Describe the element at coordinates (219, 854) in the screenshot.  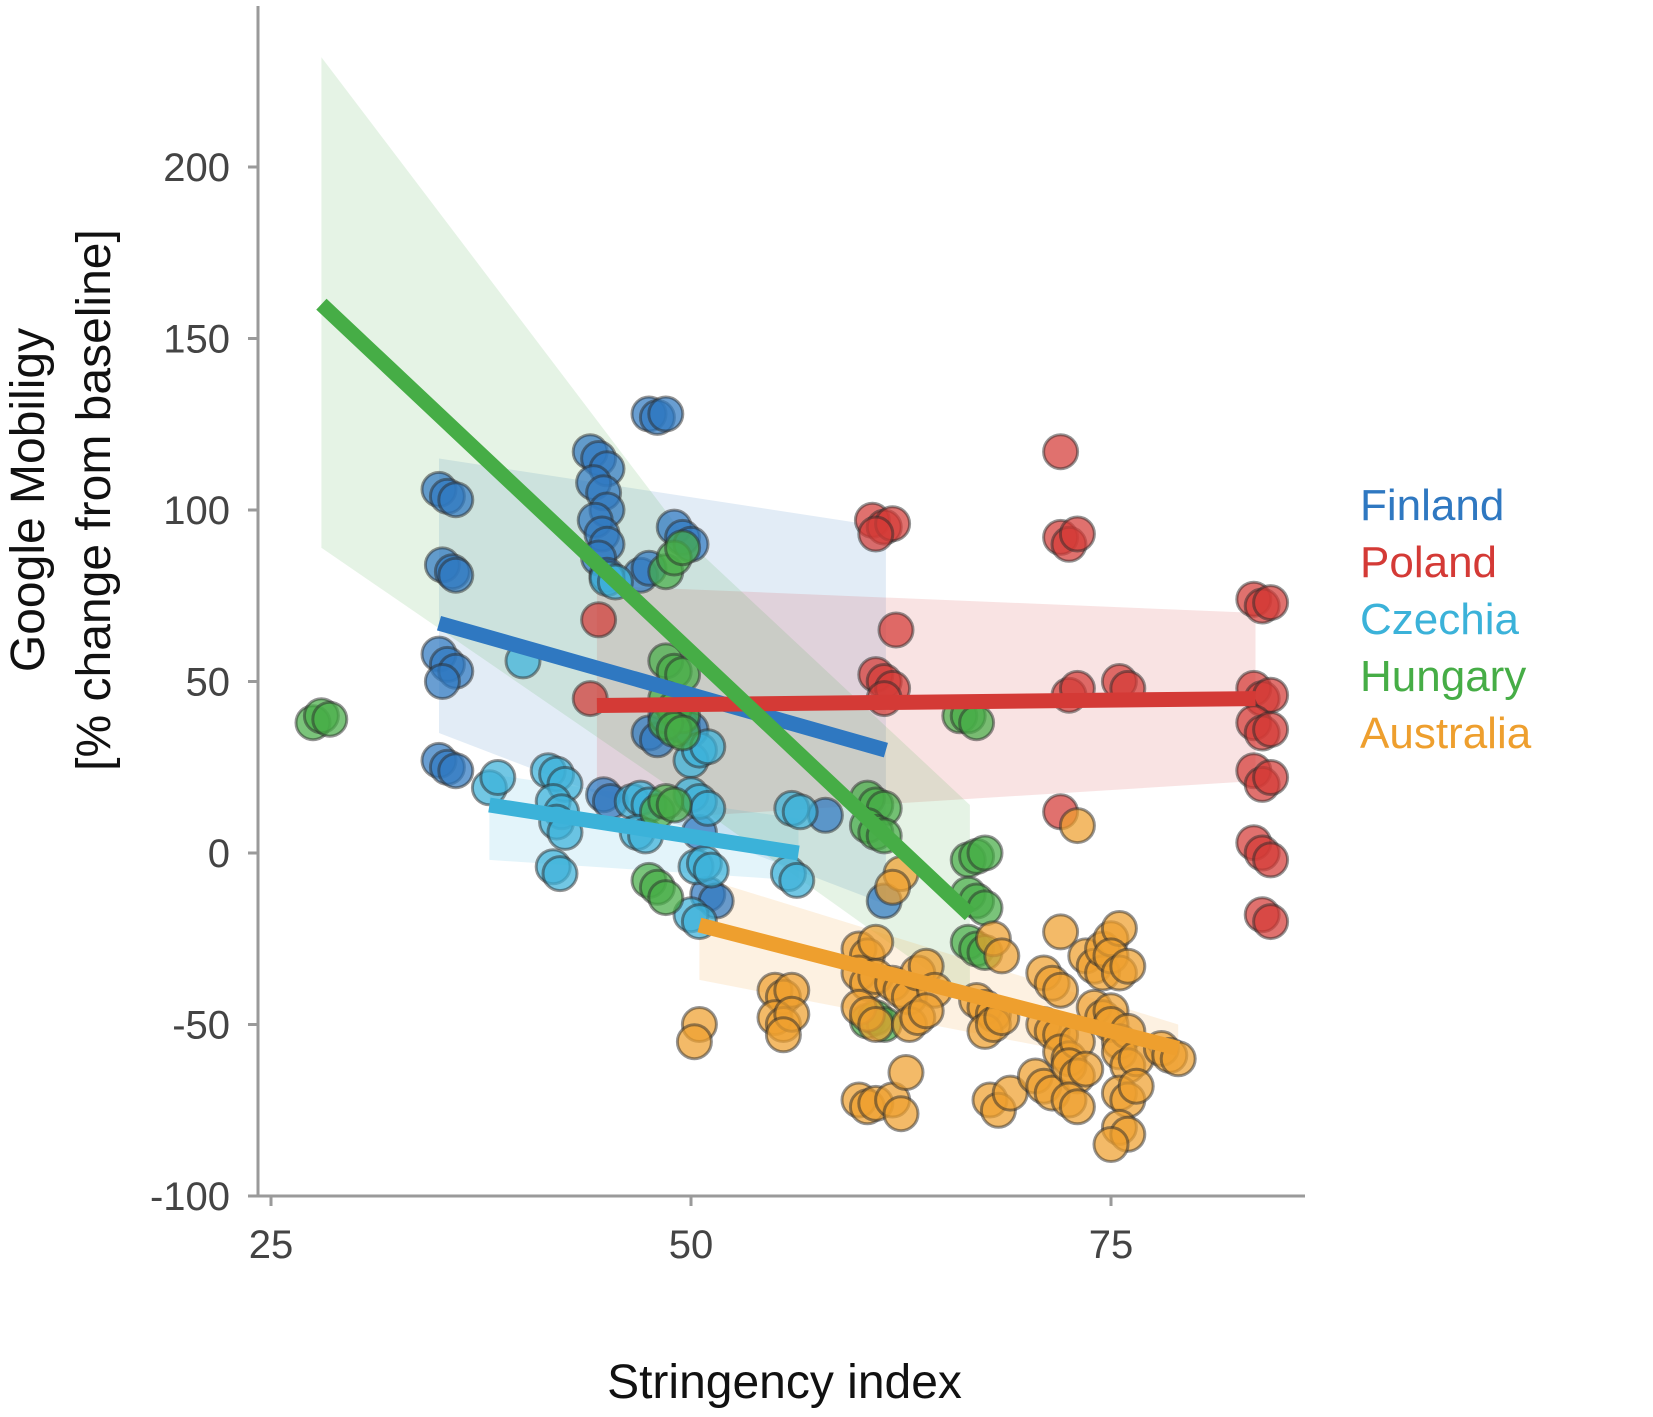
I see `y-tick-label: 0` at that location.